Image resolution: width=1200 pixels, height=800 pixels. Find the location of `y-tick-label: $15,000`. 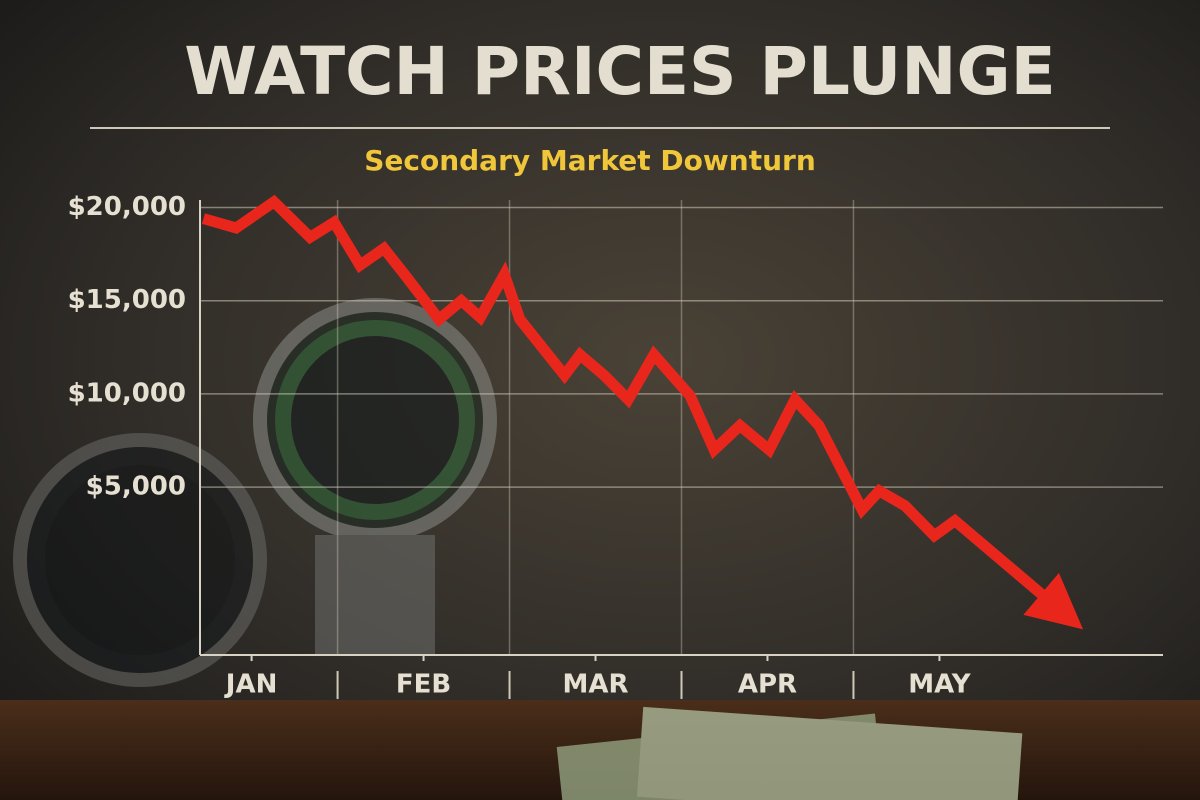

y-tick-label: $15,000 is located at coordinates (127, 300).